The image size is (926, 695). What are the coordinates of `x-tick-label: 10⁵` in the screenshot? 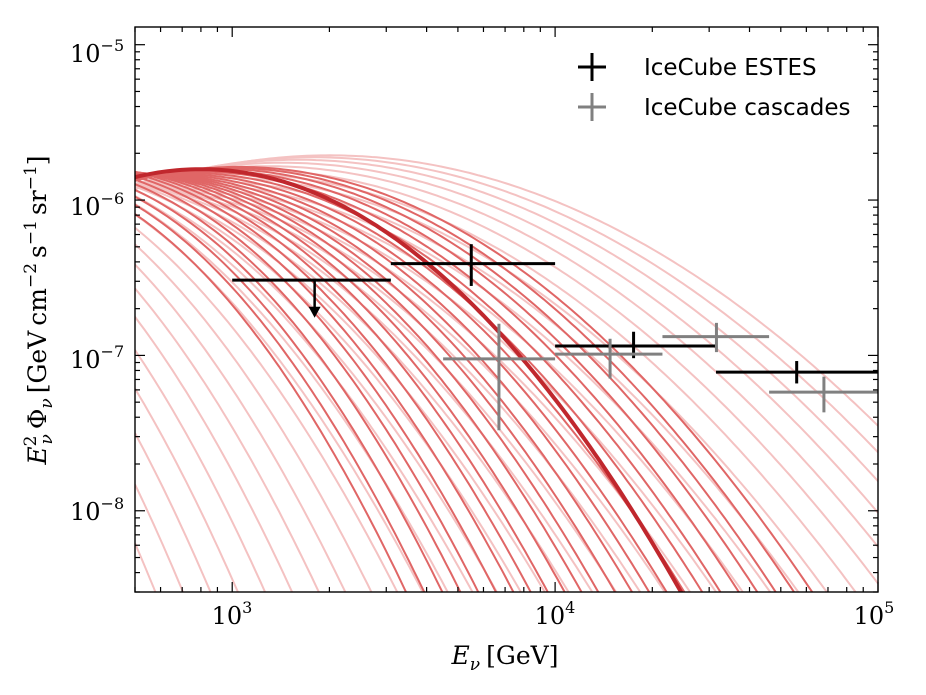 It's located at (874, 614).